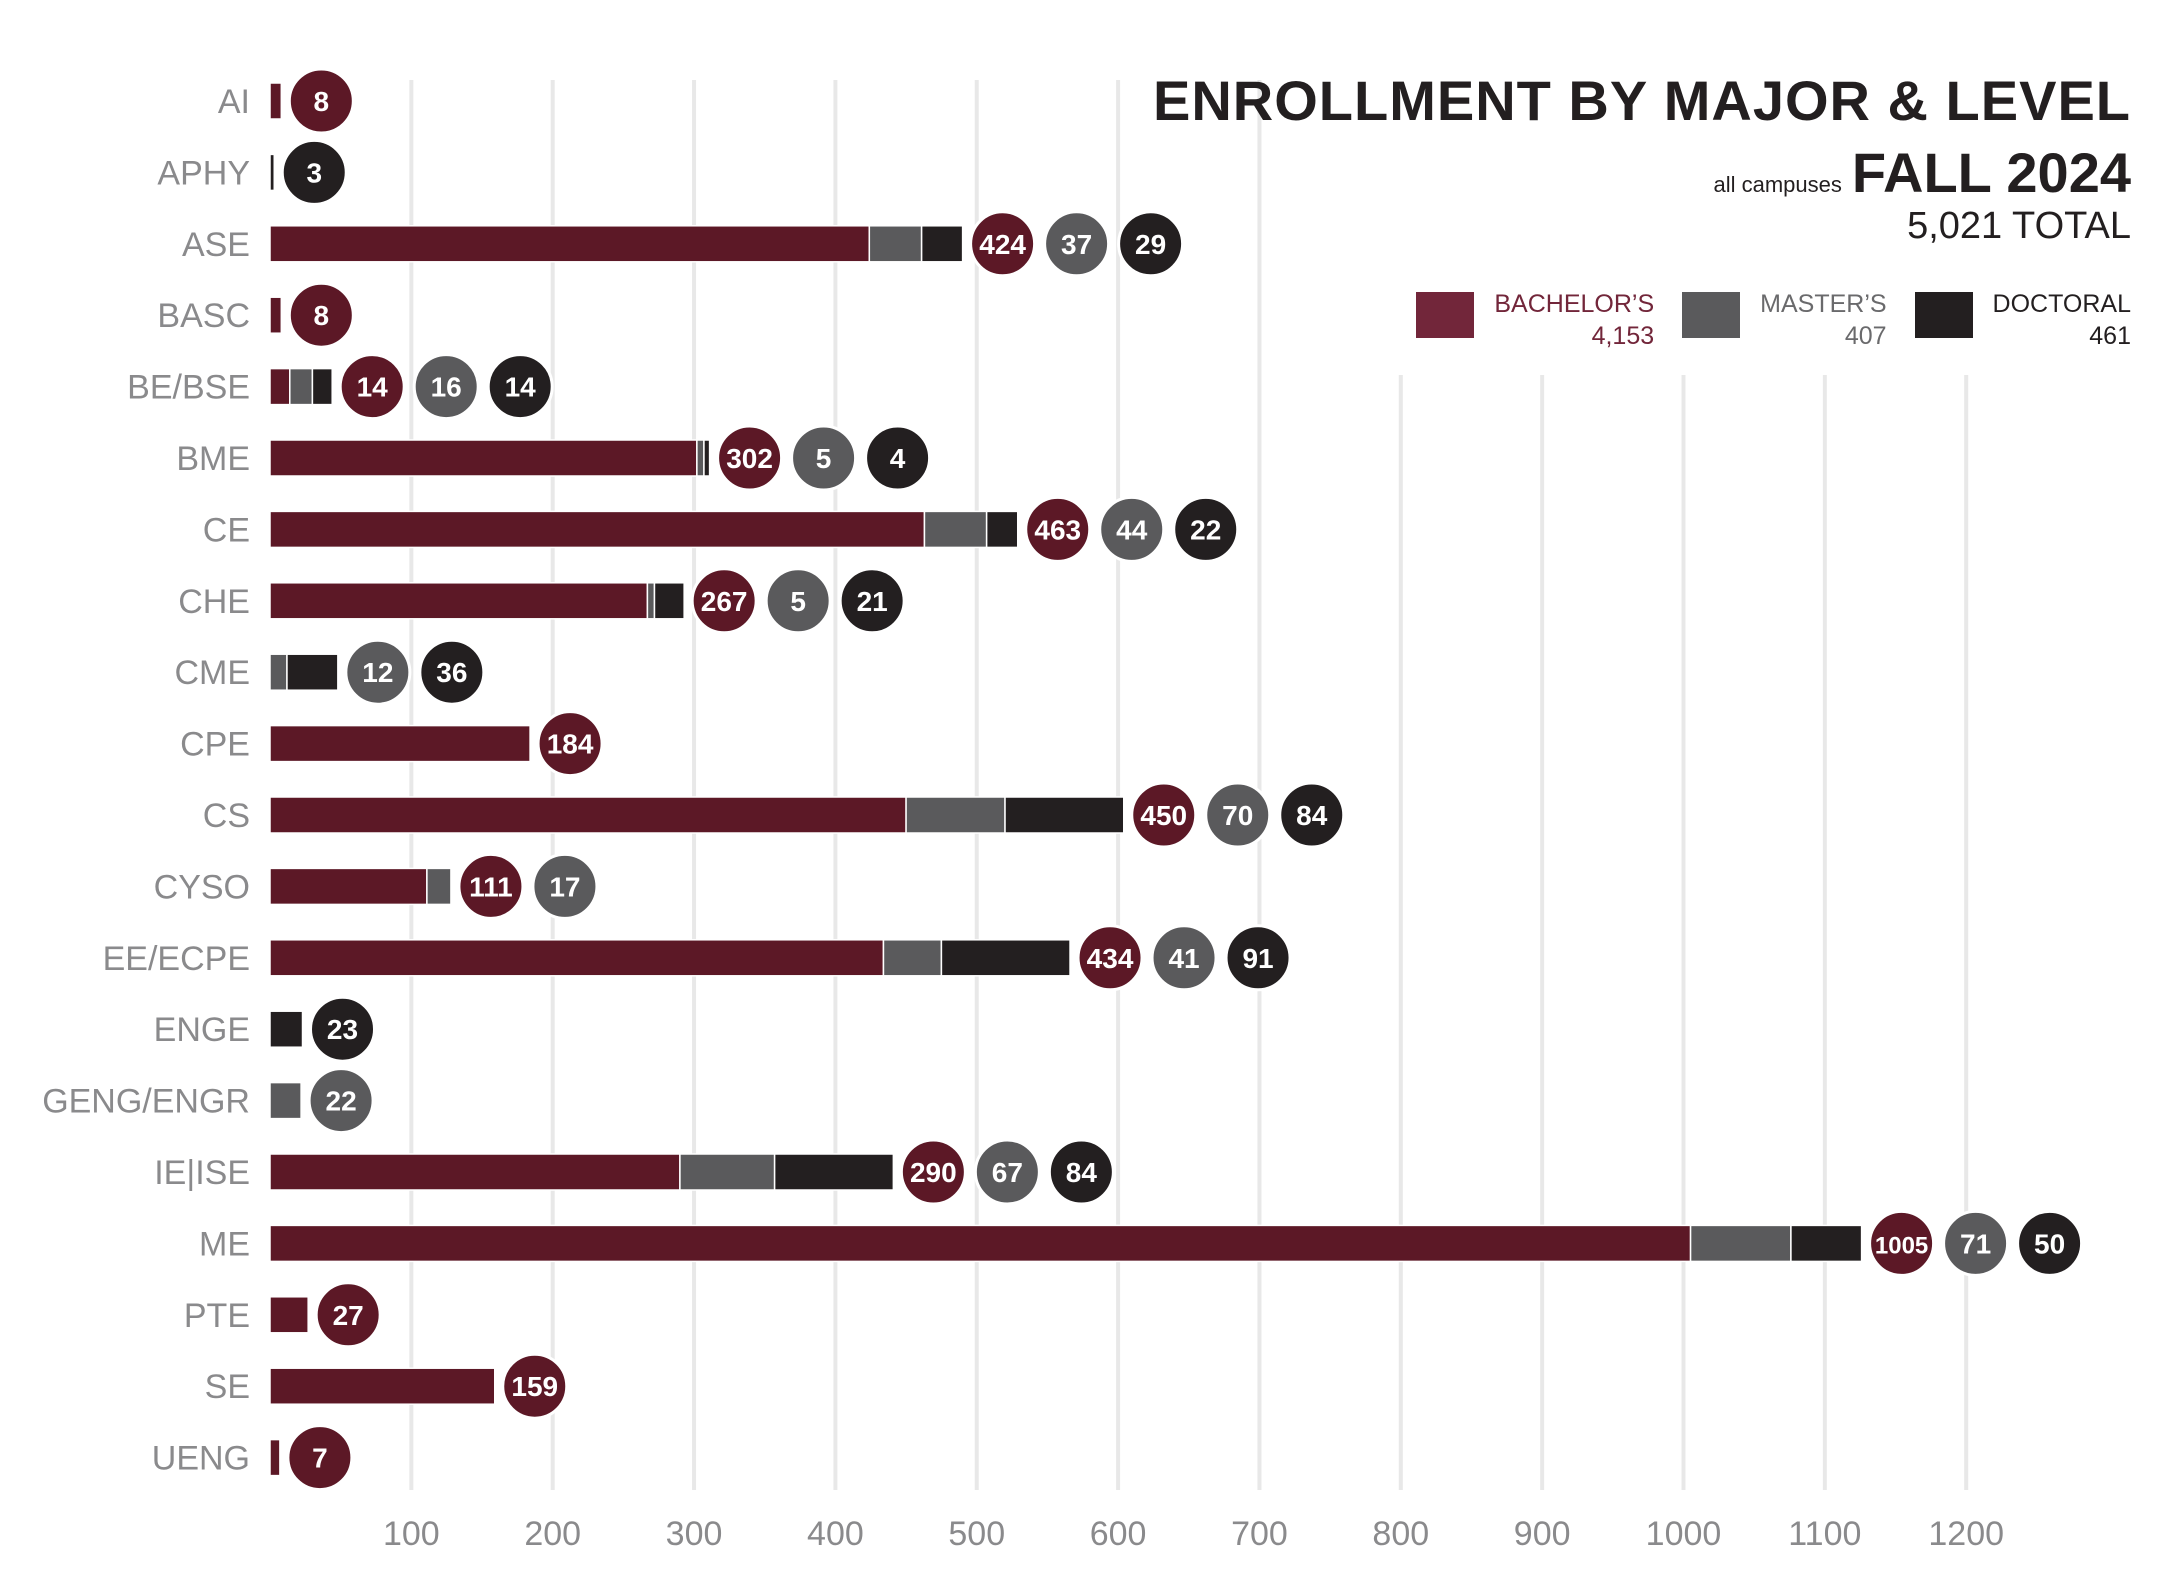  I want to click on category-label: SE, so click(227, 1387).